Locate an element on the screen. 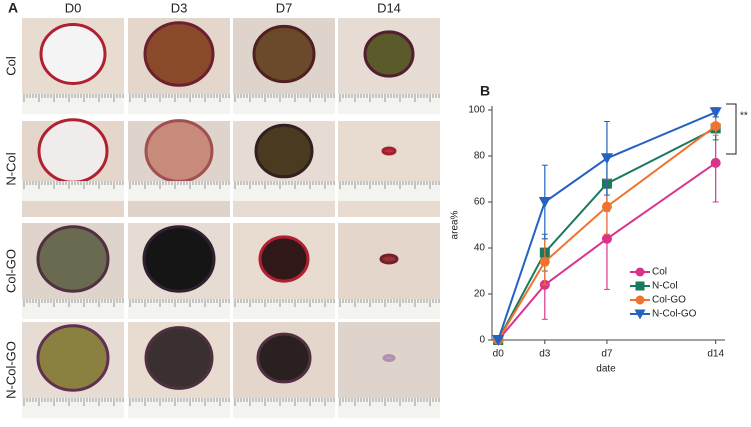 The width and height of the screenshot is (751, 427). column-header: D0 is located at coordinates (73, 7).